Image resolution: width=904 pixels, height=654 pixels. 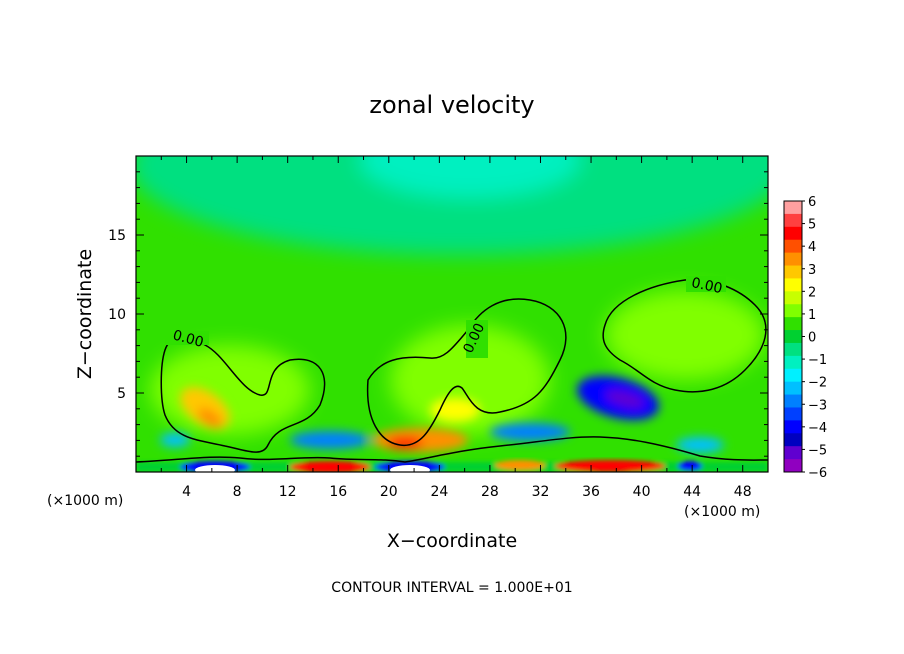 I want to click on colorbar-labels: 6 5 4 3 2 1 0 −1 −2 −3 −4 −5 −6, so click(x=814, y=338).